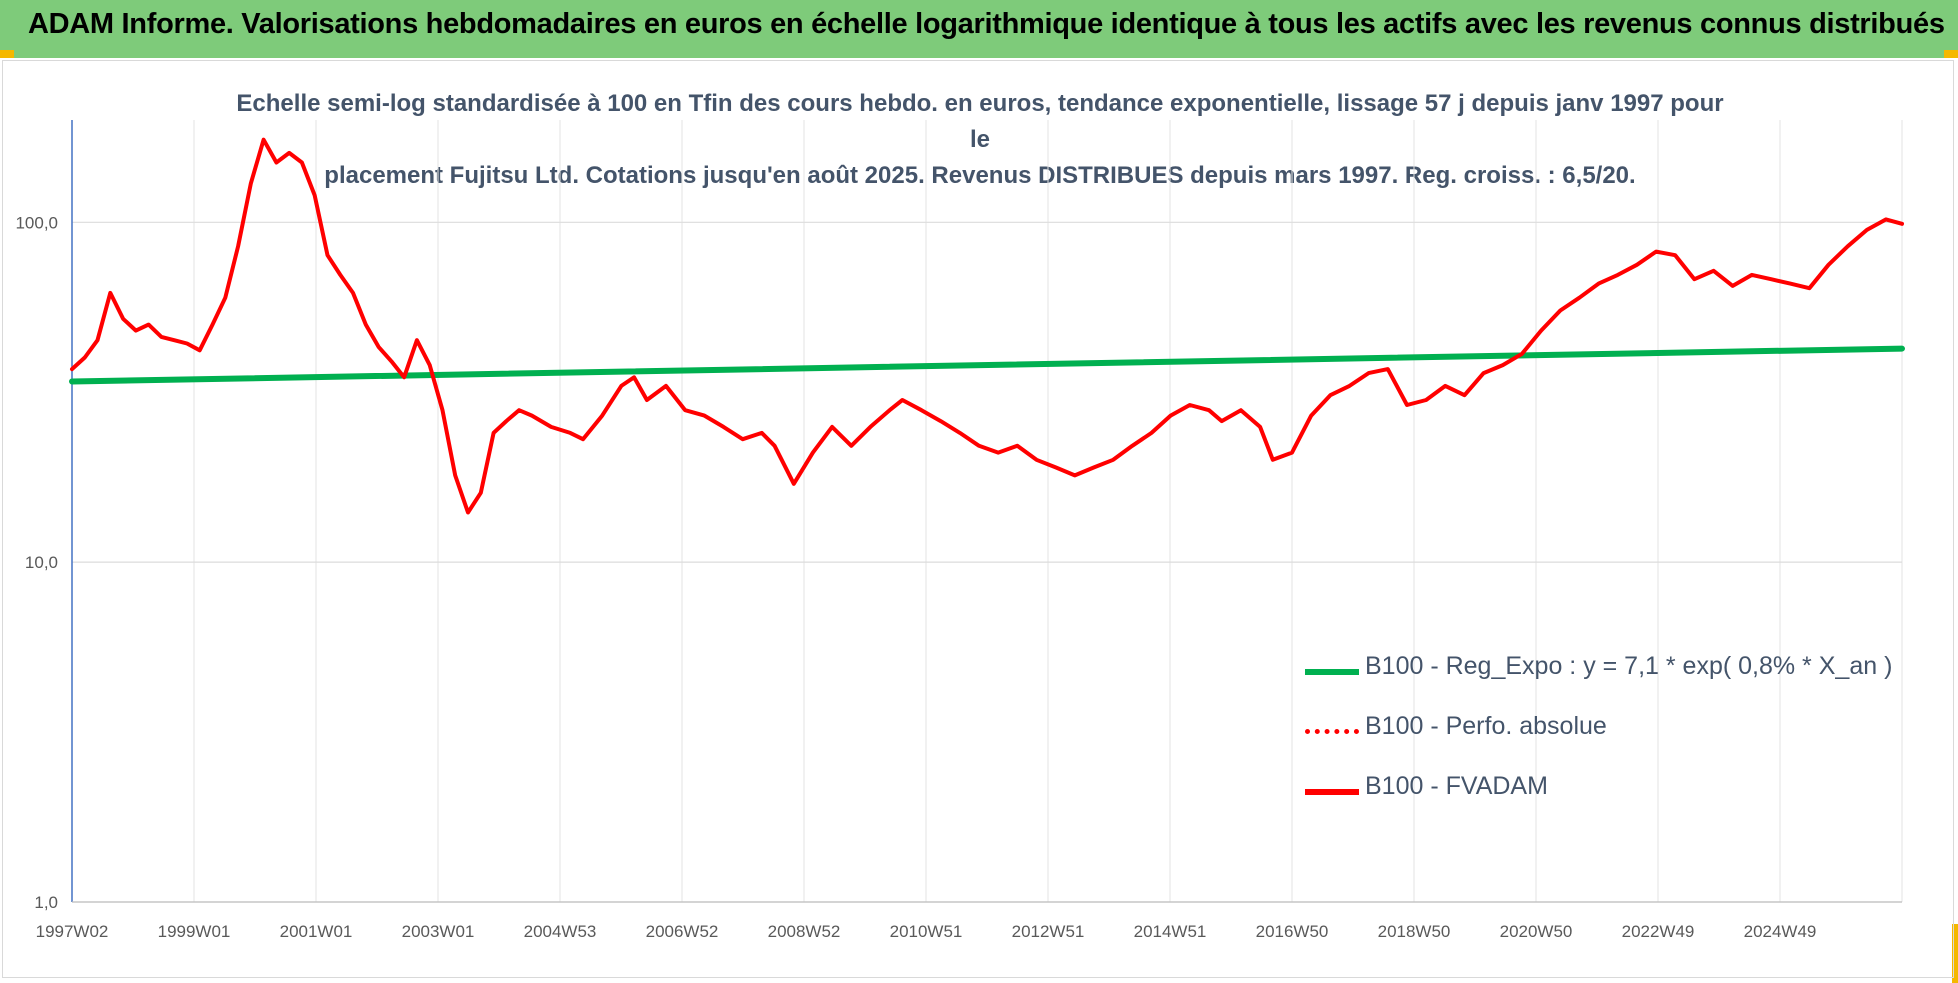 This screenshot has width=1958, height=983. Describe the element at coordinates (1048, 931) in the screenshot. I see `x-tick-label: 2012W51` at that location.